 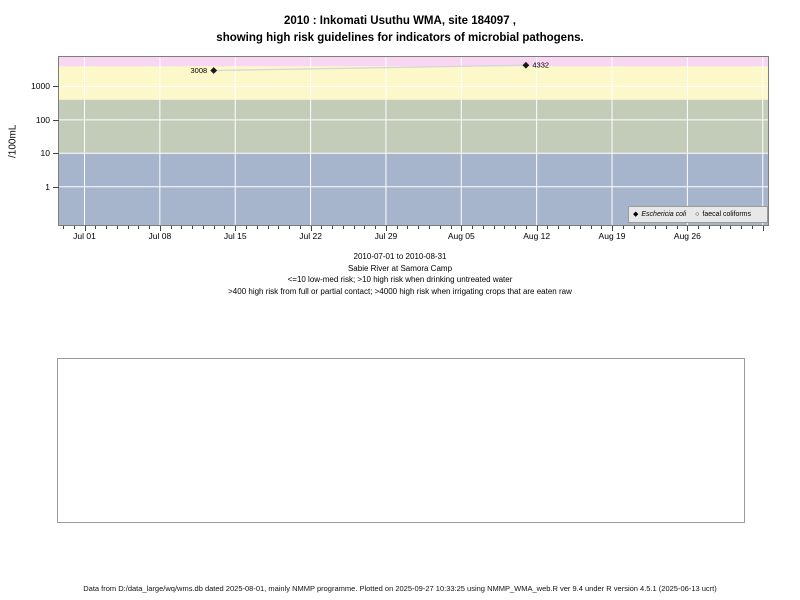 What do you see at coordinates (160, 236) in the screenshot?
I see `x-axis-tick-label: Jul 08` at bounding box center [160, 236].